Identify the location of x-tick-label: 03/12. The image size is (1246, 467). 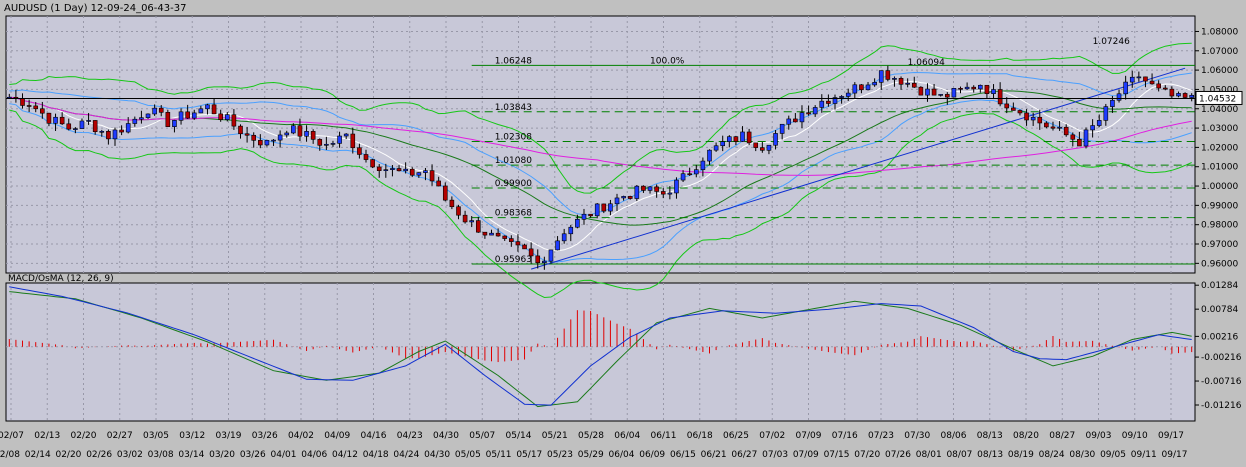
(192, 436).